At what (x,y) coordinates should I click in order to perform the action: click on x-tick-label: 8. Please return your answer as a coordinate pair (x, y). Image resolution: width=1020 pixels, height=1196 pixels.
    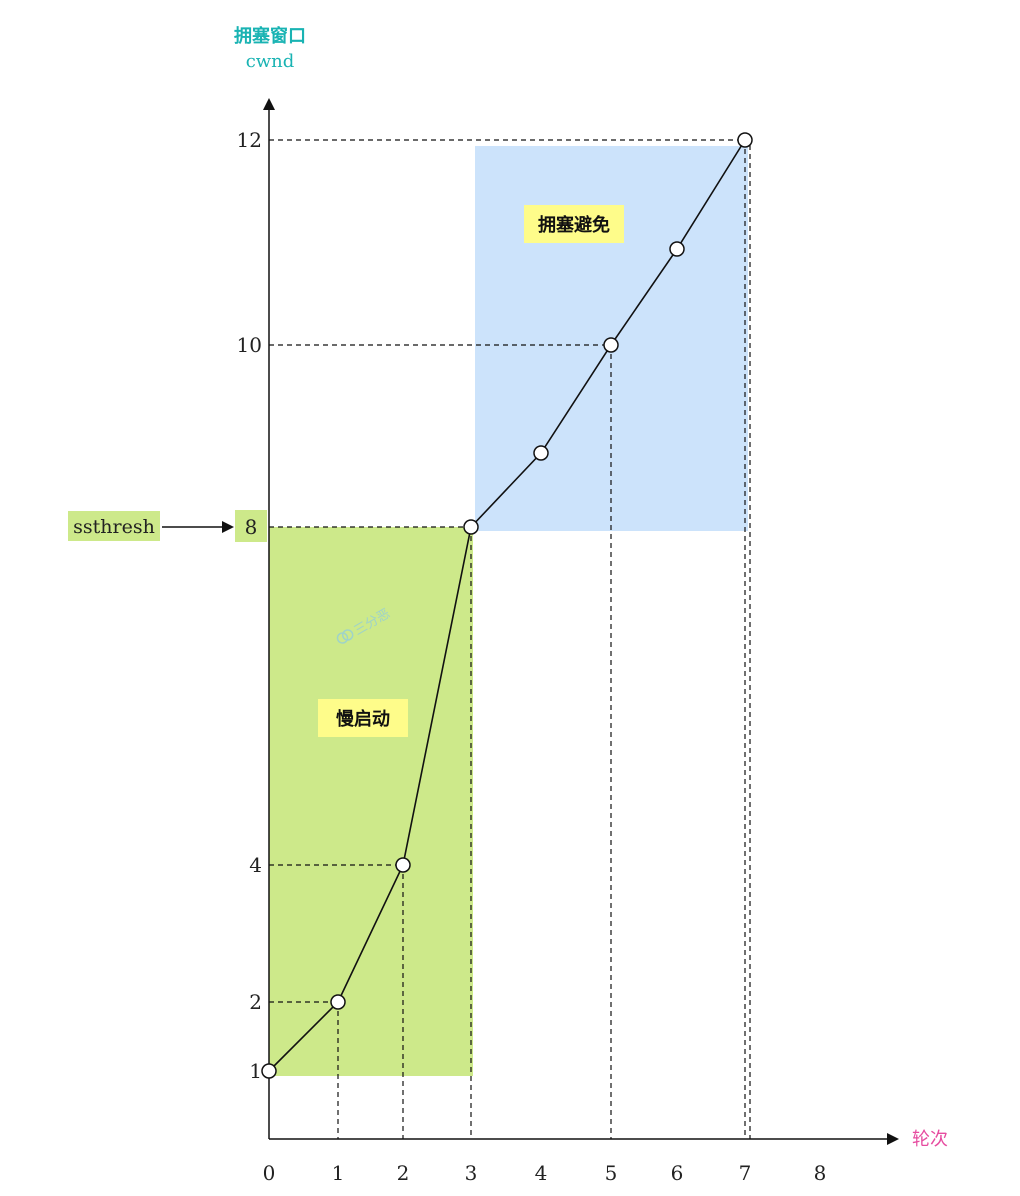
    Looking at the image, I should click on (820, 1173).